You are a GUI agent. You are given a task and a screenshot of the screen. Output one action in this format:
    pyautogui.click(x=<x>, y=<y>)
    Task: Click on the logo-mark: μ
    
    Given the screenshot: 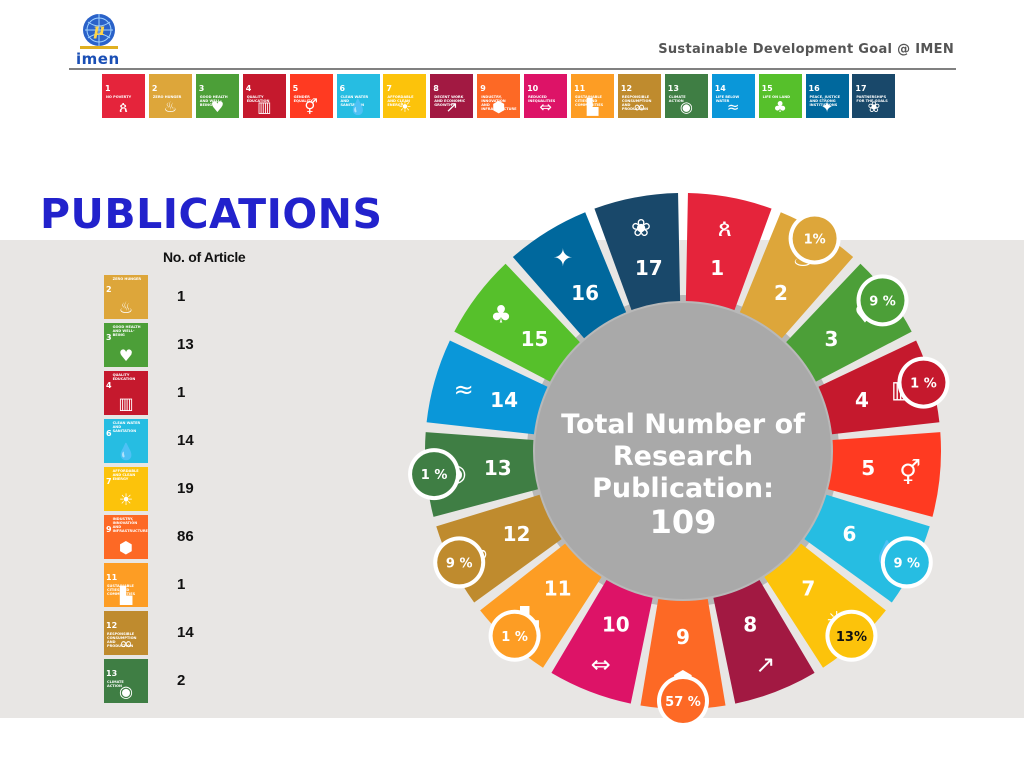 What is the action you would take?
    pyautogui.click(x=99, y=29)
    